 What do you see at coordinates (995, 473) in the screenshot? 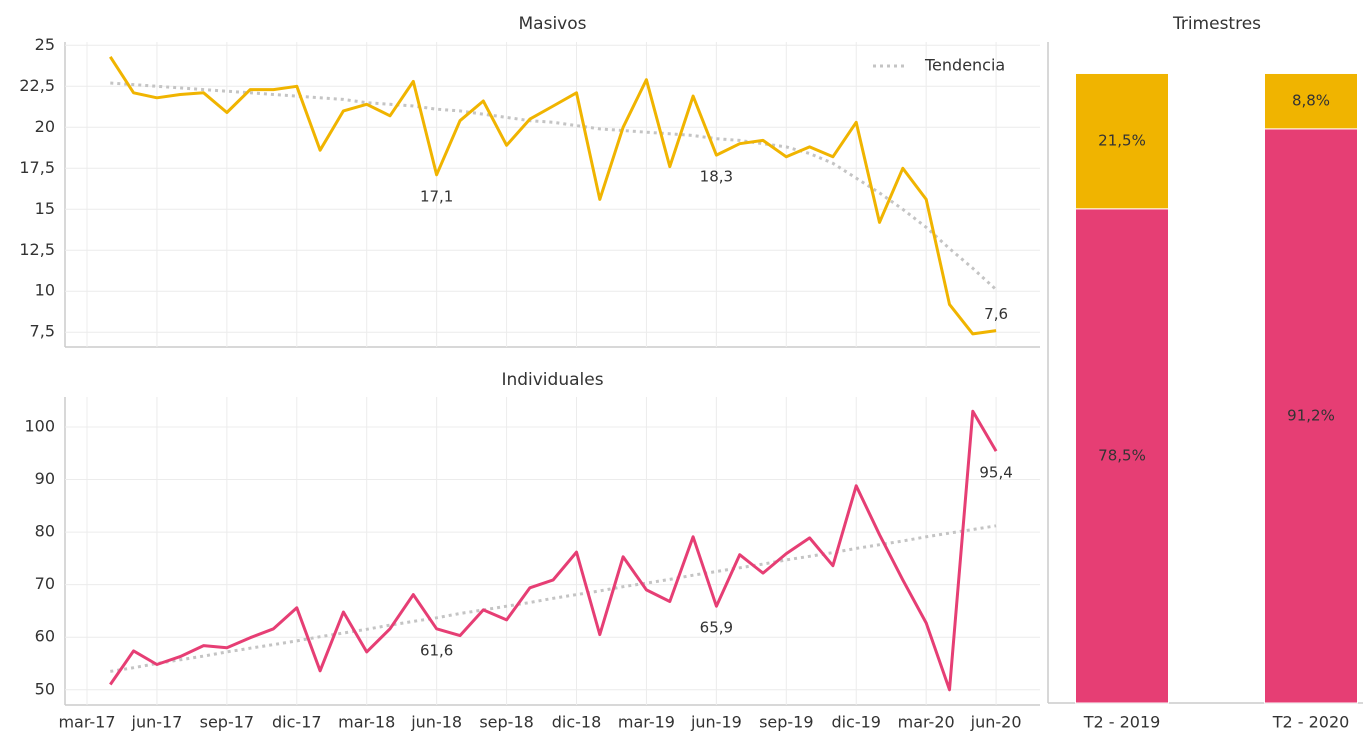
I see `data-label: 95,4` at bounding box center [995, 473].